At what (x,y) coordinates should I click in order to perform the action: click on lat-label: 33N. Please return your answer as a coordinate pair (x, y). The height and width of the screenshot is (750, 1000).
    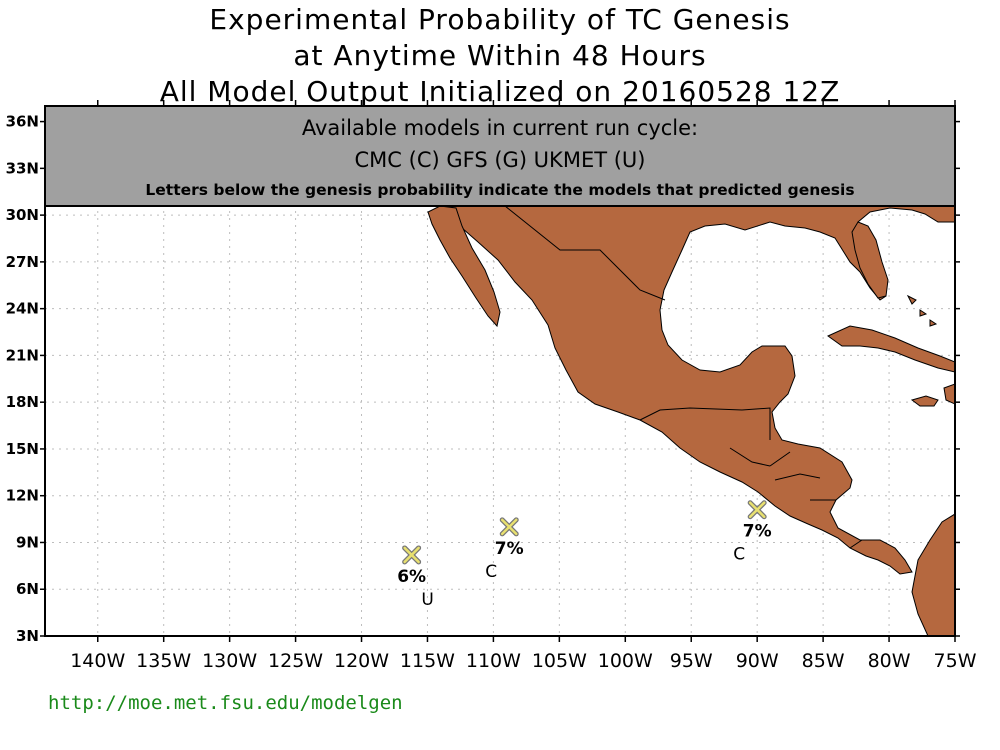
    Looking at the image, I should click on (22, 168).